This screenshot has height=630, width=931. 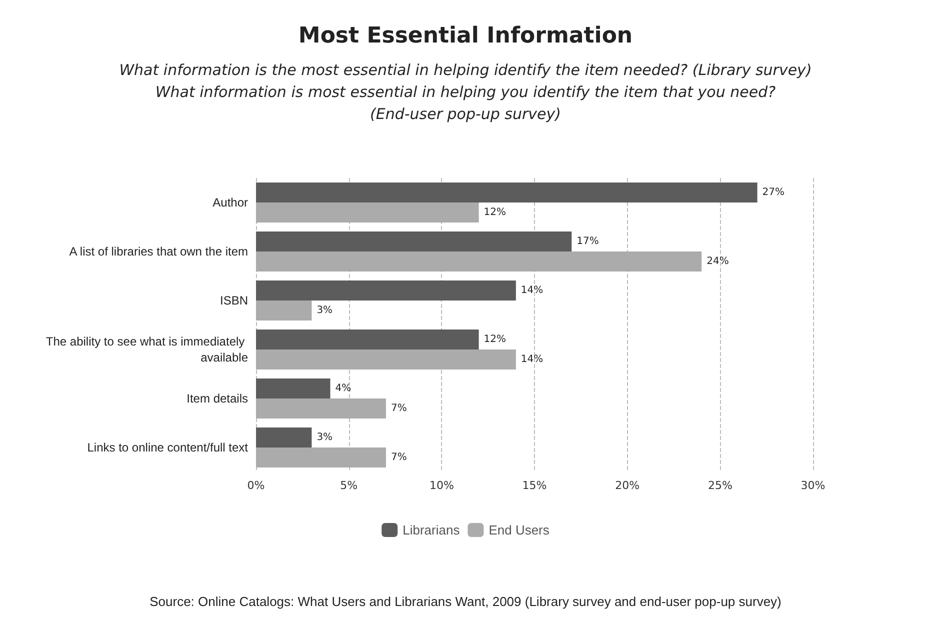 I want to click on x-tick-label: 30%, so click(x=813, y=485).